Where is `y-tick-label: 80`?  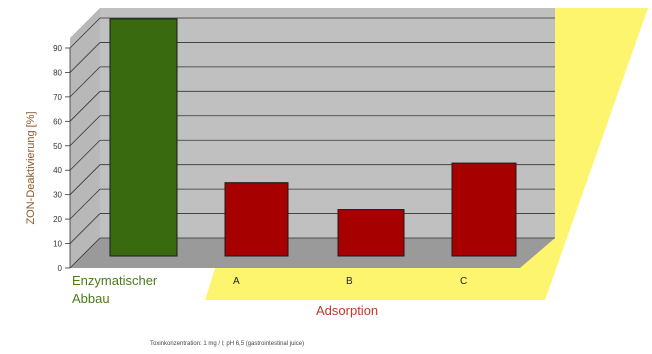
y-tick-label: 80 is located at coordinates (57, 72).